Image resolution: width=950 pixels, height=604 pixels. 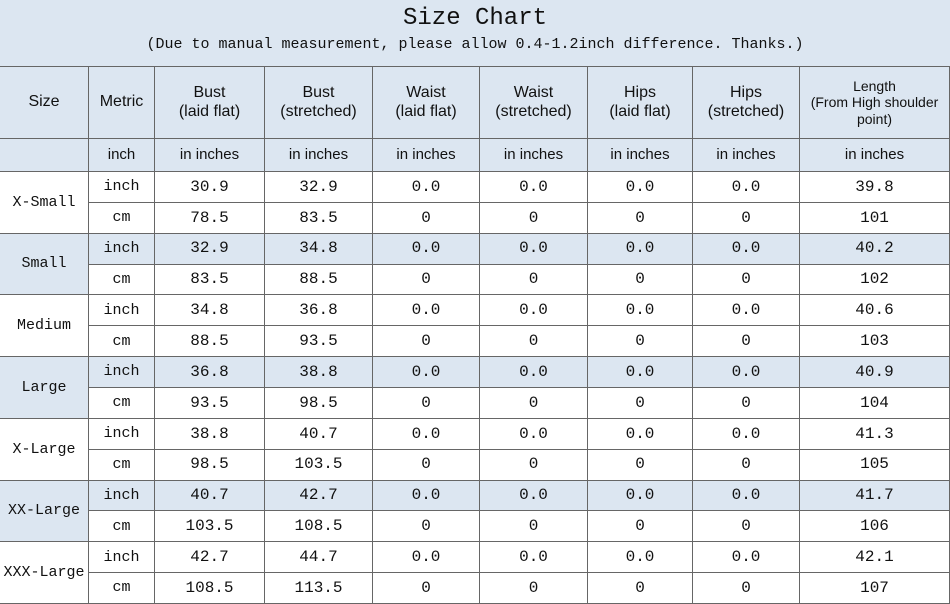 I want to click on data-cell: 106, so click(x=875, y=527).